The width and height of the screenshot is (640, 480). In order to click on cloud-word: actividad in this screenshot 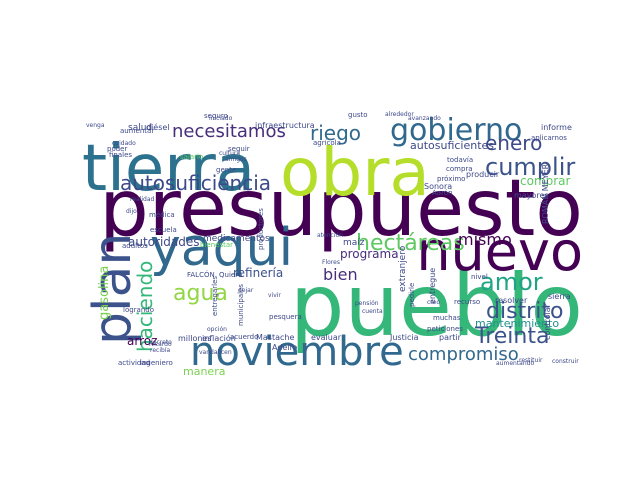, I will do `click(134, 363)`.